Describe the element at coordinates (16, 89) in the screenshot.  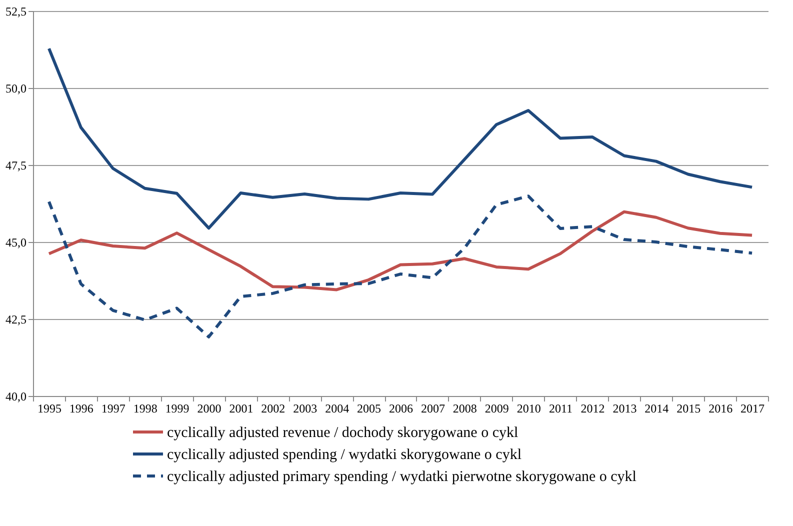
I see `y-tick-label: 50,0` at that location.